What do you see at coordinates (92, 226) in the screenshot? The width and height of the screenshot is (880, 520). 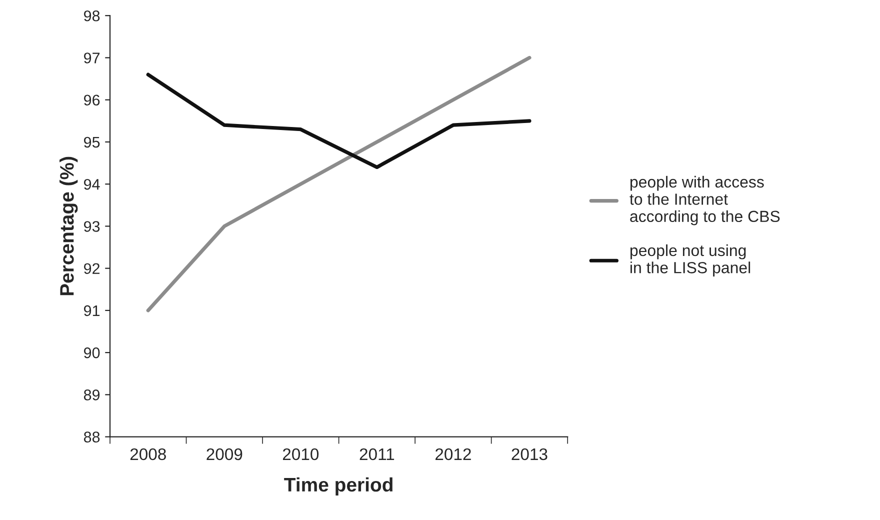 I see `y-tick-label: 93` at bounding box center [92, 226].